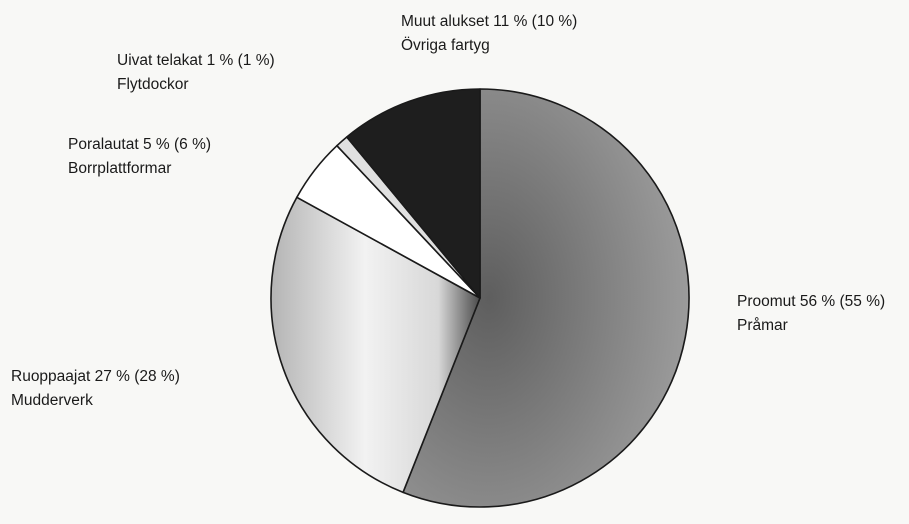 The width and height of the screenshot is (909, 524). Describe the element at coordinates (375, 345) in the screenshot. I see `pie-slice-ruoppaajat` at that location.